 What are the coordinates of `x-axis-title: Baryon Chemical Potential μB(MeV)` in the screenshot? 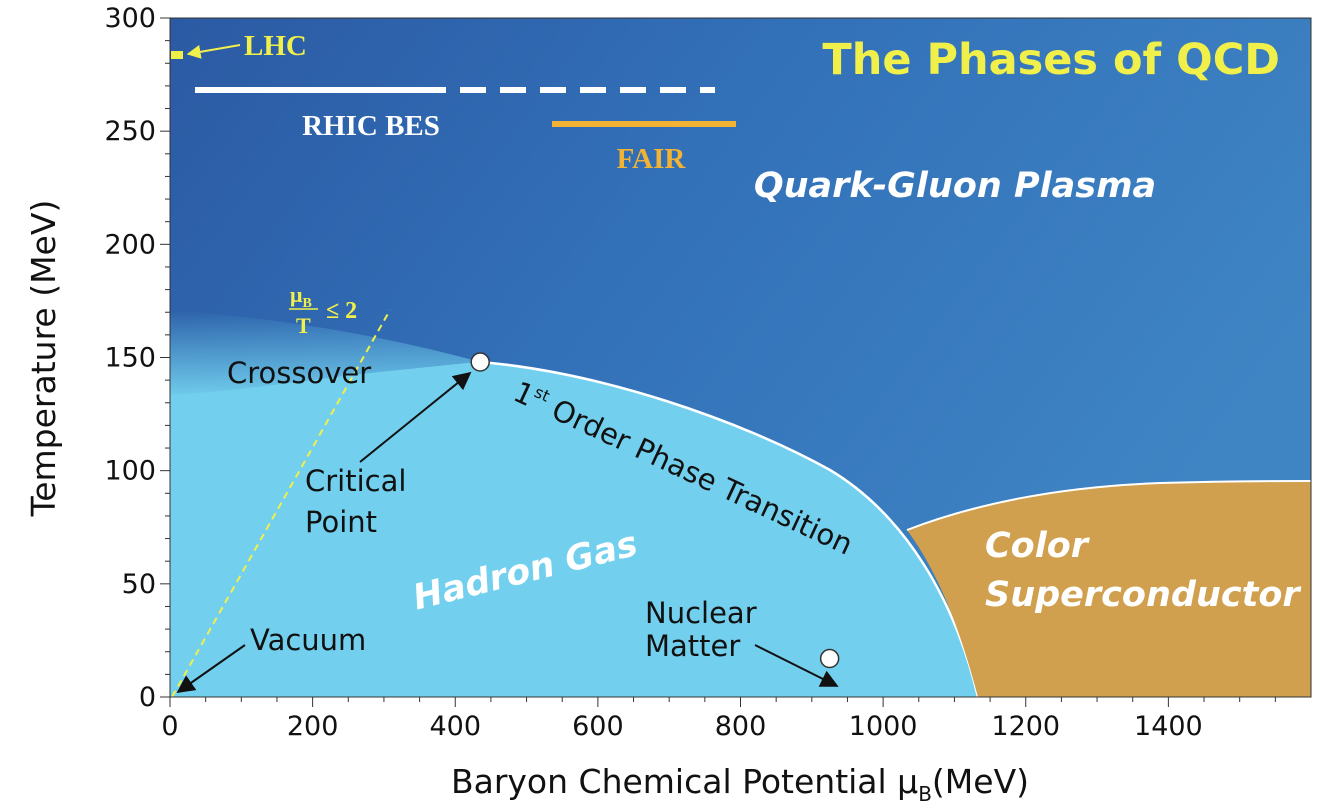 It's located at (740, 784).